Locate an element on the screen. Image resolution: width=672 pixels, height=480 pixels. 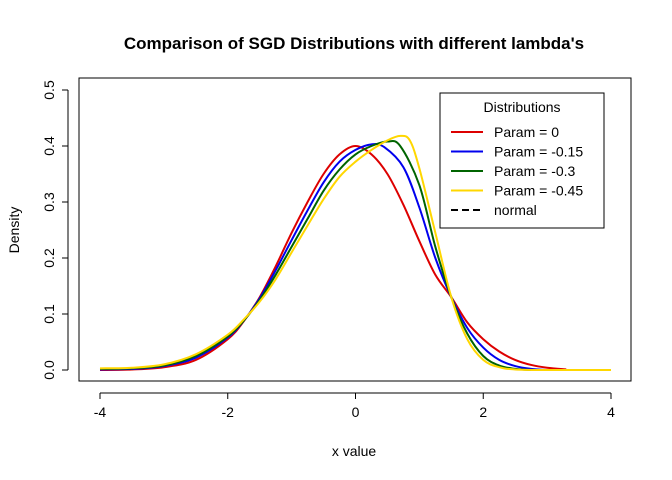
y-tick-label: 0.1 is located at coordinates (49, 314).